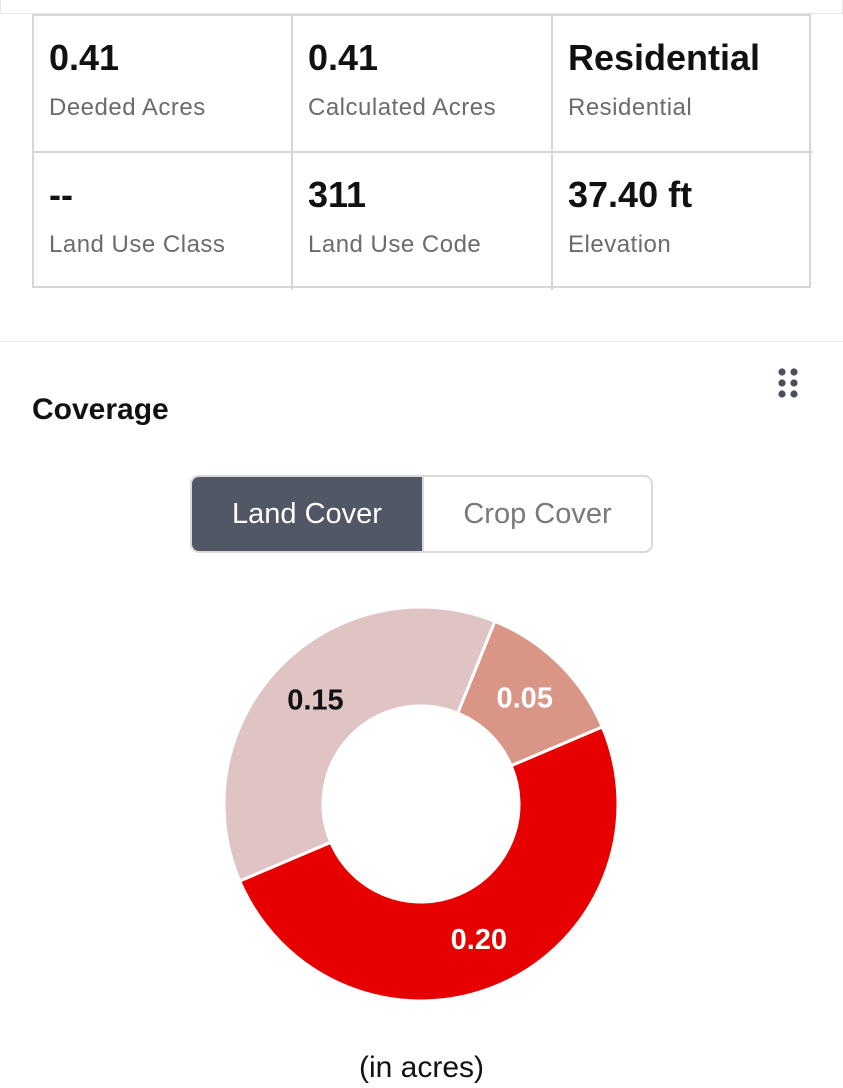 Image resolution: width=843 pixels, height=1088 pixels. I want to click on donut-slice-label-0: 0.05, so click(525, 698).